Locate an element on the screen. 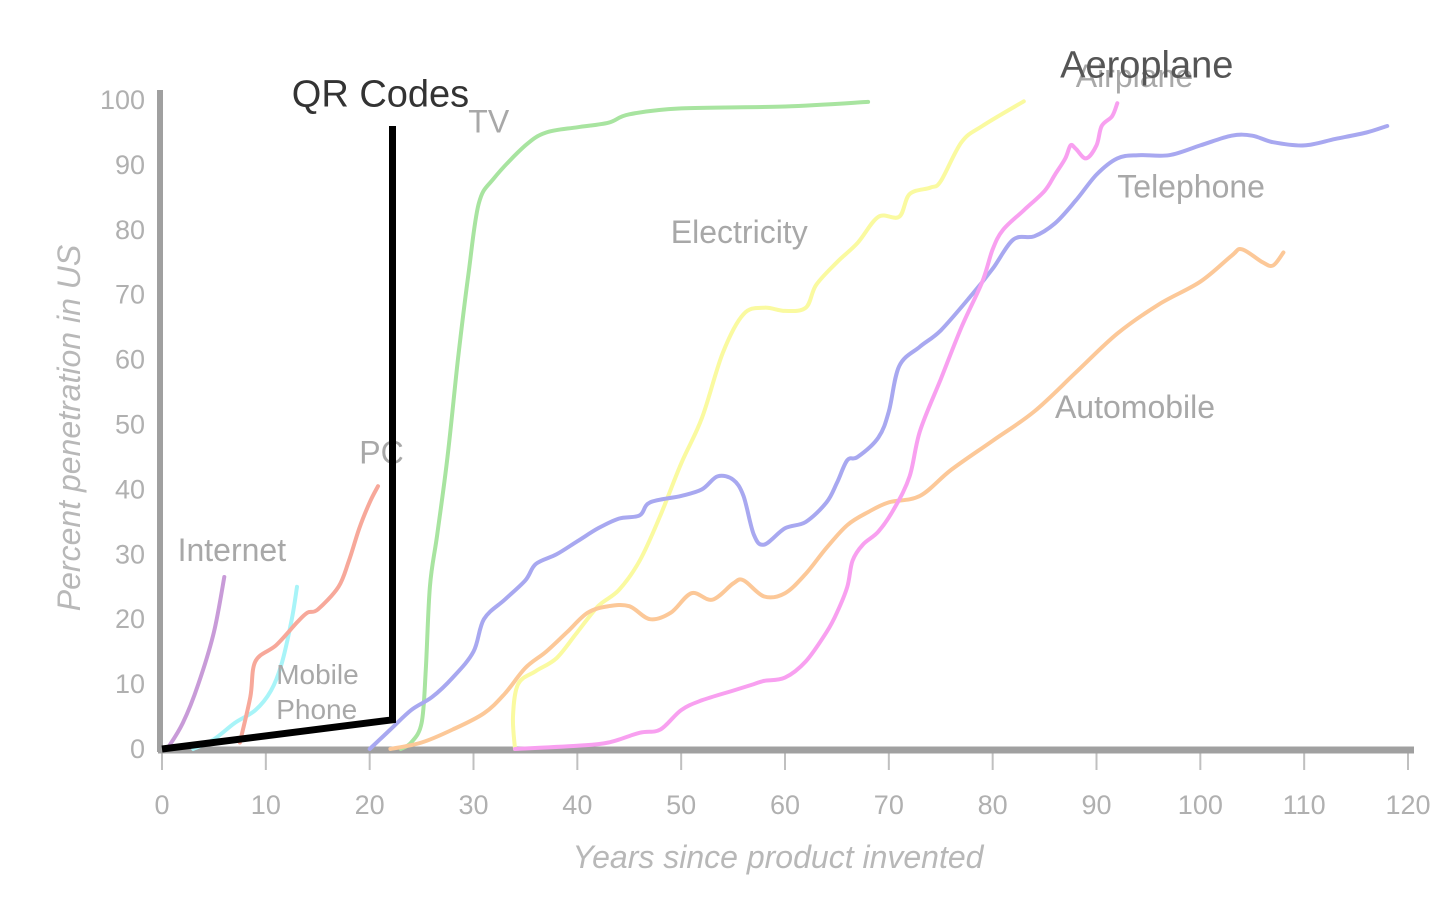 Image resolution: width=1456 pixels, height=909 pixels. series-label-mobile-phone: Phone is located at coordinates (316, 709).